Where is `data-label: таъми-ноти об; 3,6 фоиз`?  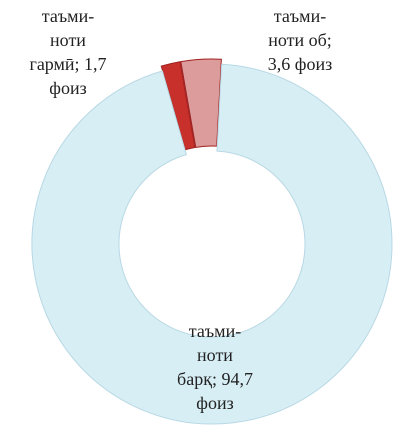 data-label: таъми-ноти об; 3,6 фоиз is located at coordinates (300, 40).